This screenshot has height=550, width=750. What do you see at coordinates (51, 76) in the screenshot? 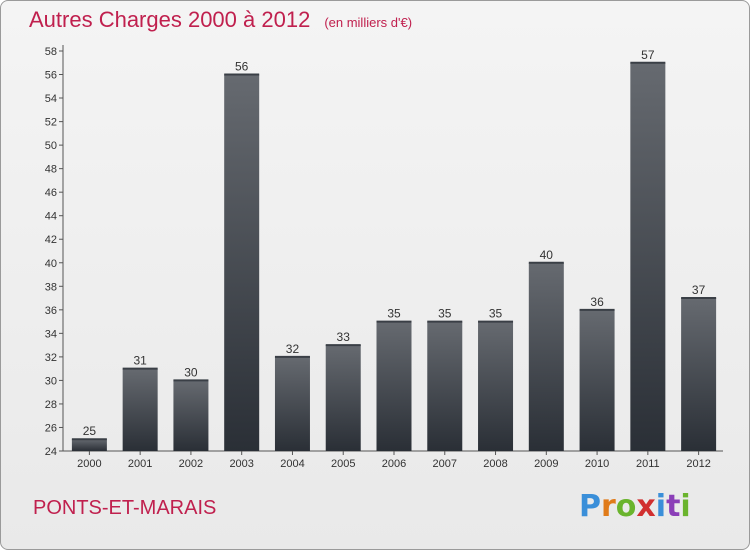
I see `y-tick-label: 56` at bounding box center [51, 76].